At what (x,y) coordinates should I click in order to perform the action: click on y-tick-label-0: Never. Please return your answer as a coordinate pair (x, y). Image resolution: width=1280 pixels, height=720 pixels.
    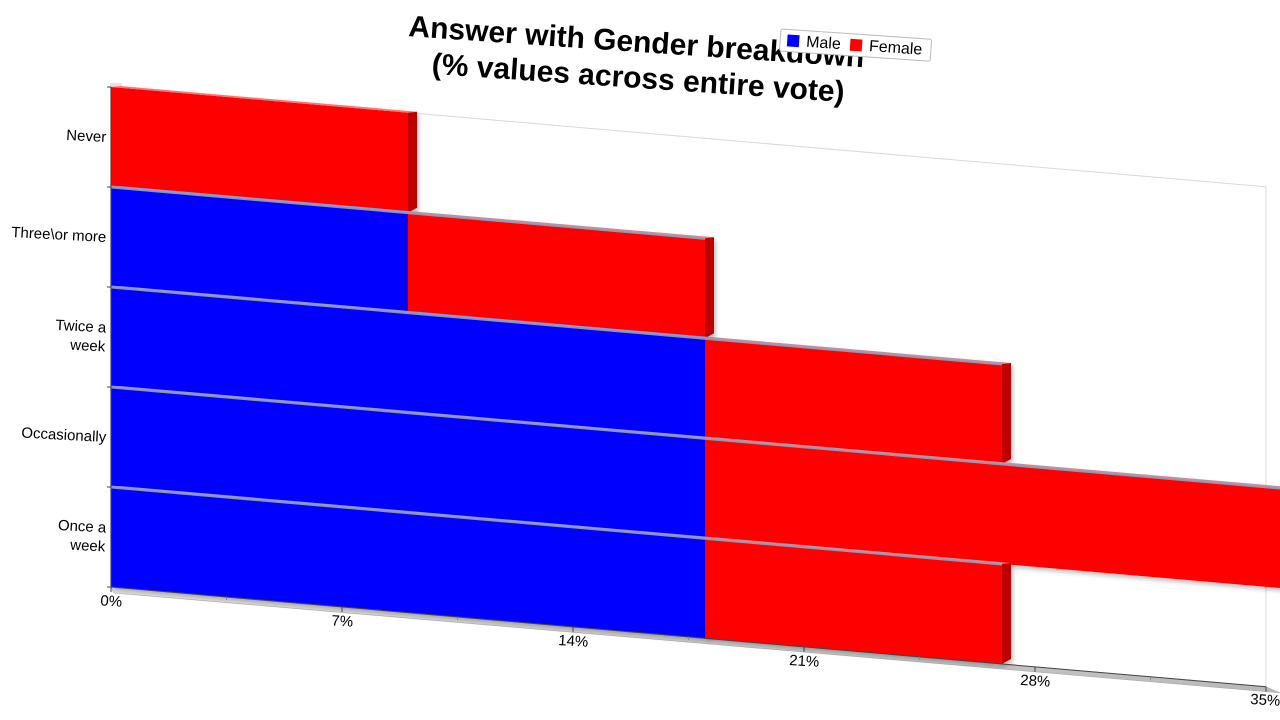
    Looking at the image, I should click on (86, 136).